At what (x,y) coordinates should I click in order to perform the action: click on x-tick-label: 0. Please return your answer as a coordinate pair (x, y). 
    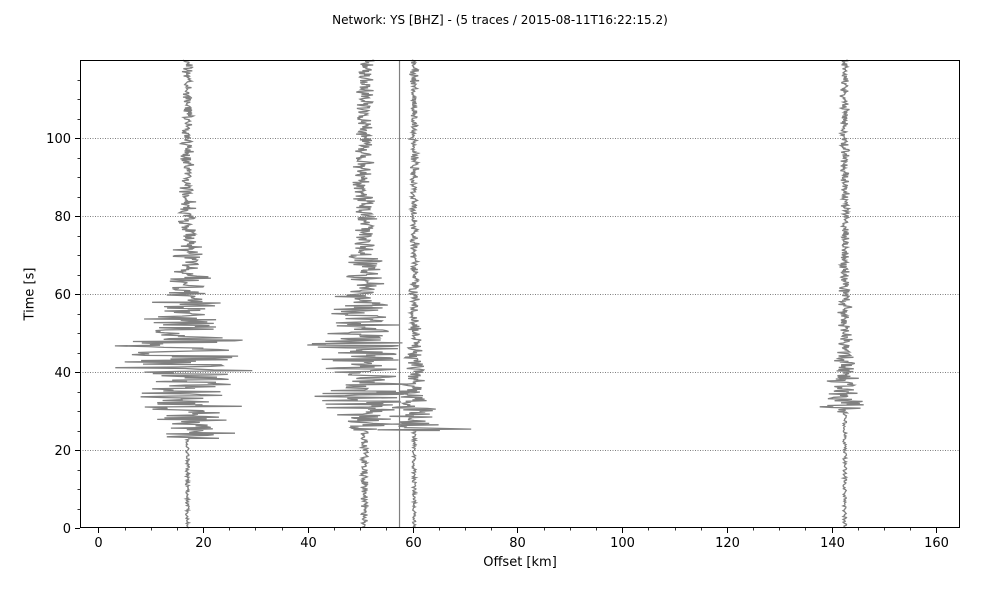
    Looking at the image, I should click on (98, 543).